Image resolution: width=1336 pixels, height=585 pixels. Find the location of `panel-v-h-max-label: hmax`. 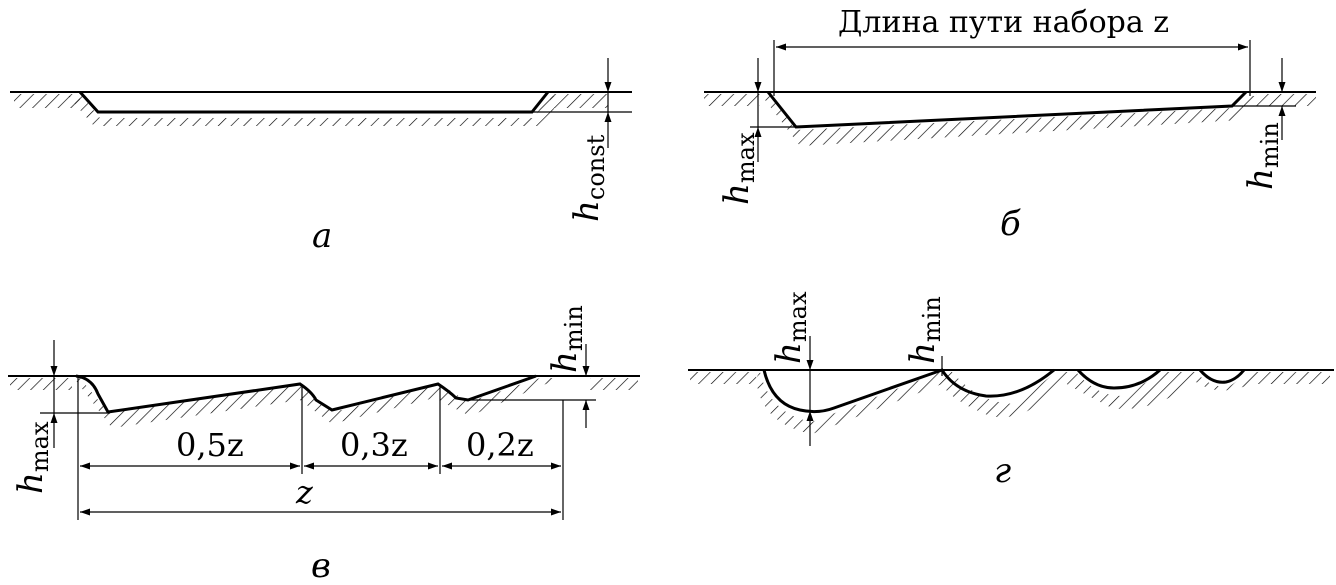

panel-v-h-max-label: hmax is located at coordinates (32, 457).